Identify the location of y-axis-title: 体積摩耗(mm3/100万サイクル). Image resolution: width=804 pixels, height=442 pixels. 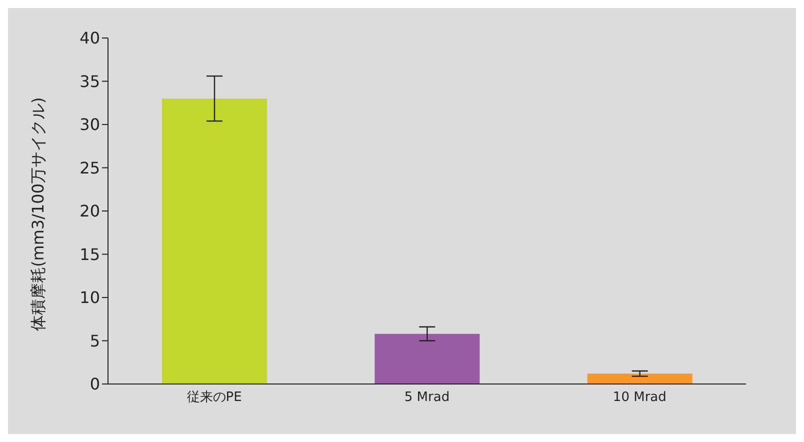
(38, 214).